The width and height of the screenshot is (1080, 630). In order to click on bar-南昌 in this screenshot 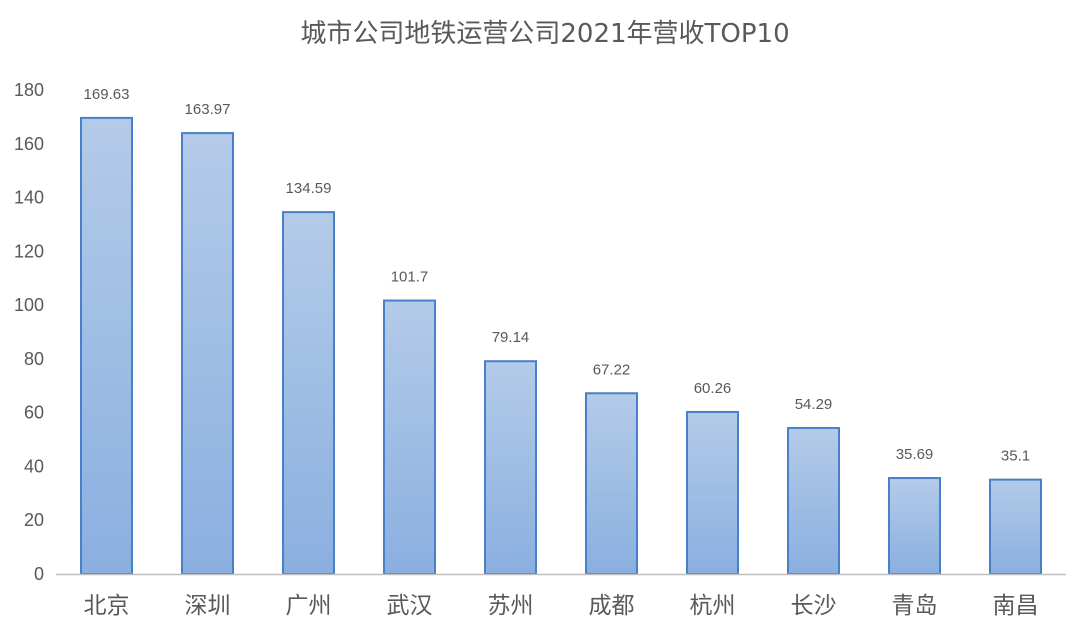, I will do `click(1015, 526)`.